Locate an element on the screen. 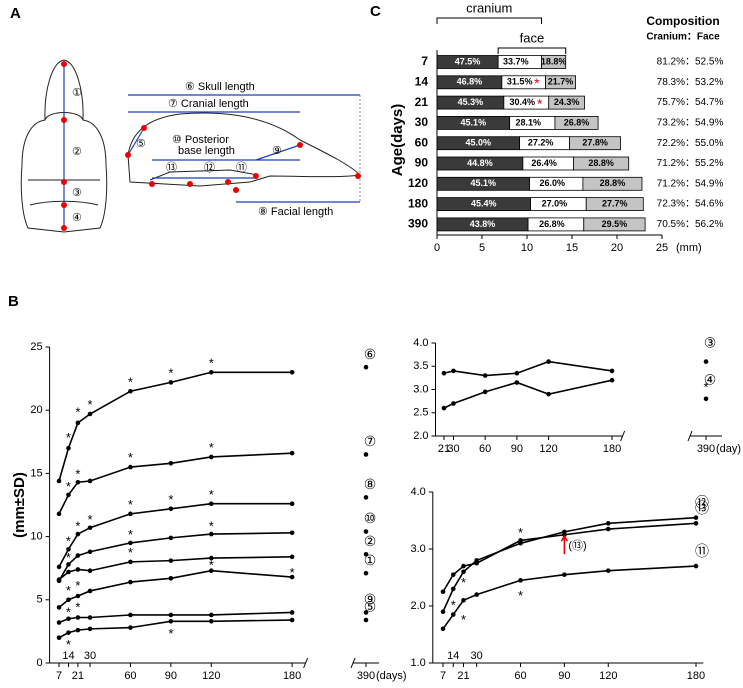  diagram-label: ③ is located at coordinates (77, 193).